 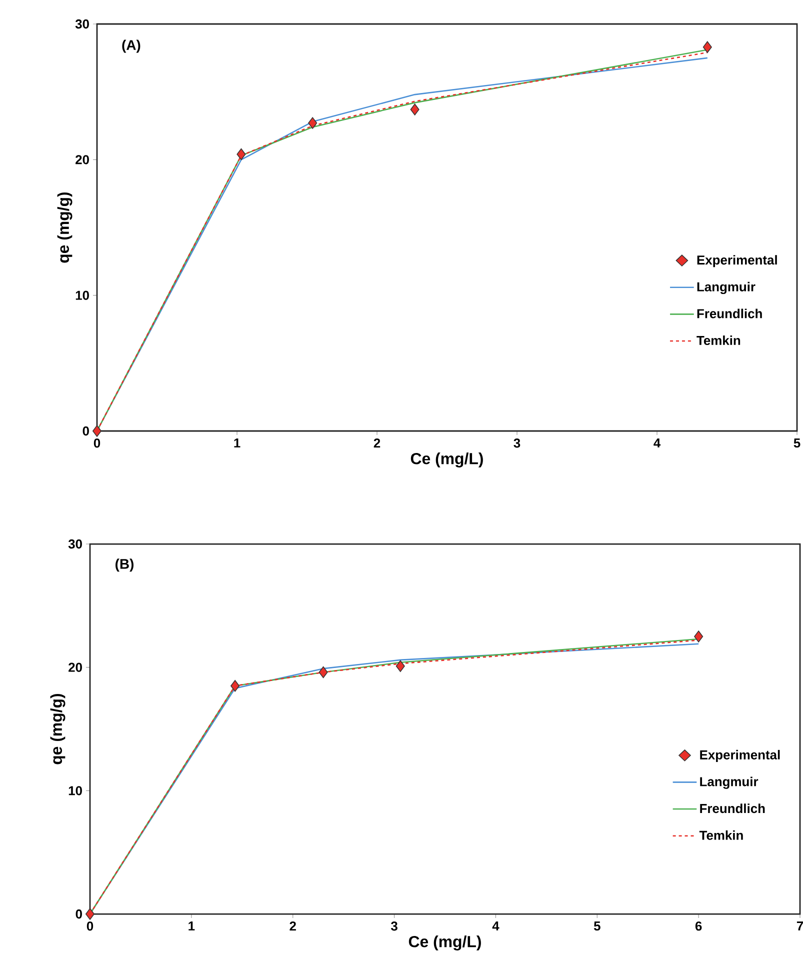 I want to click on annotation: (B), so click(x=125, y=565).